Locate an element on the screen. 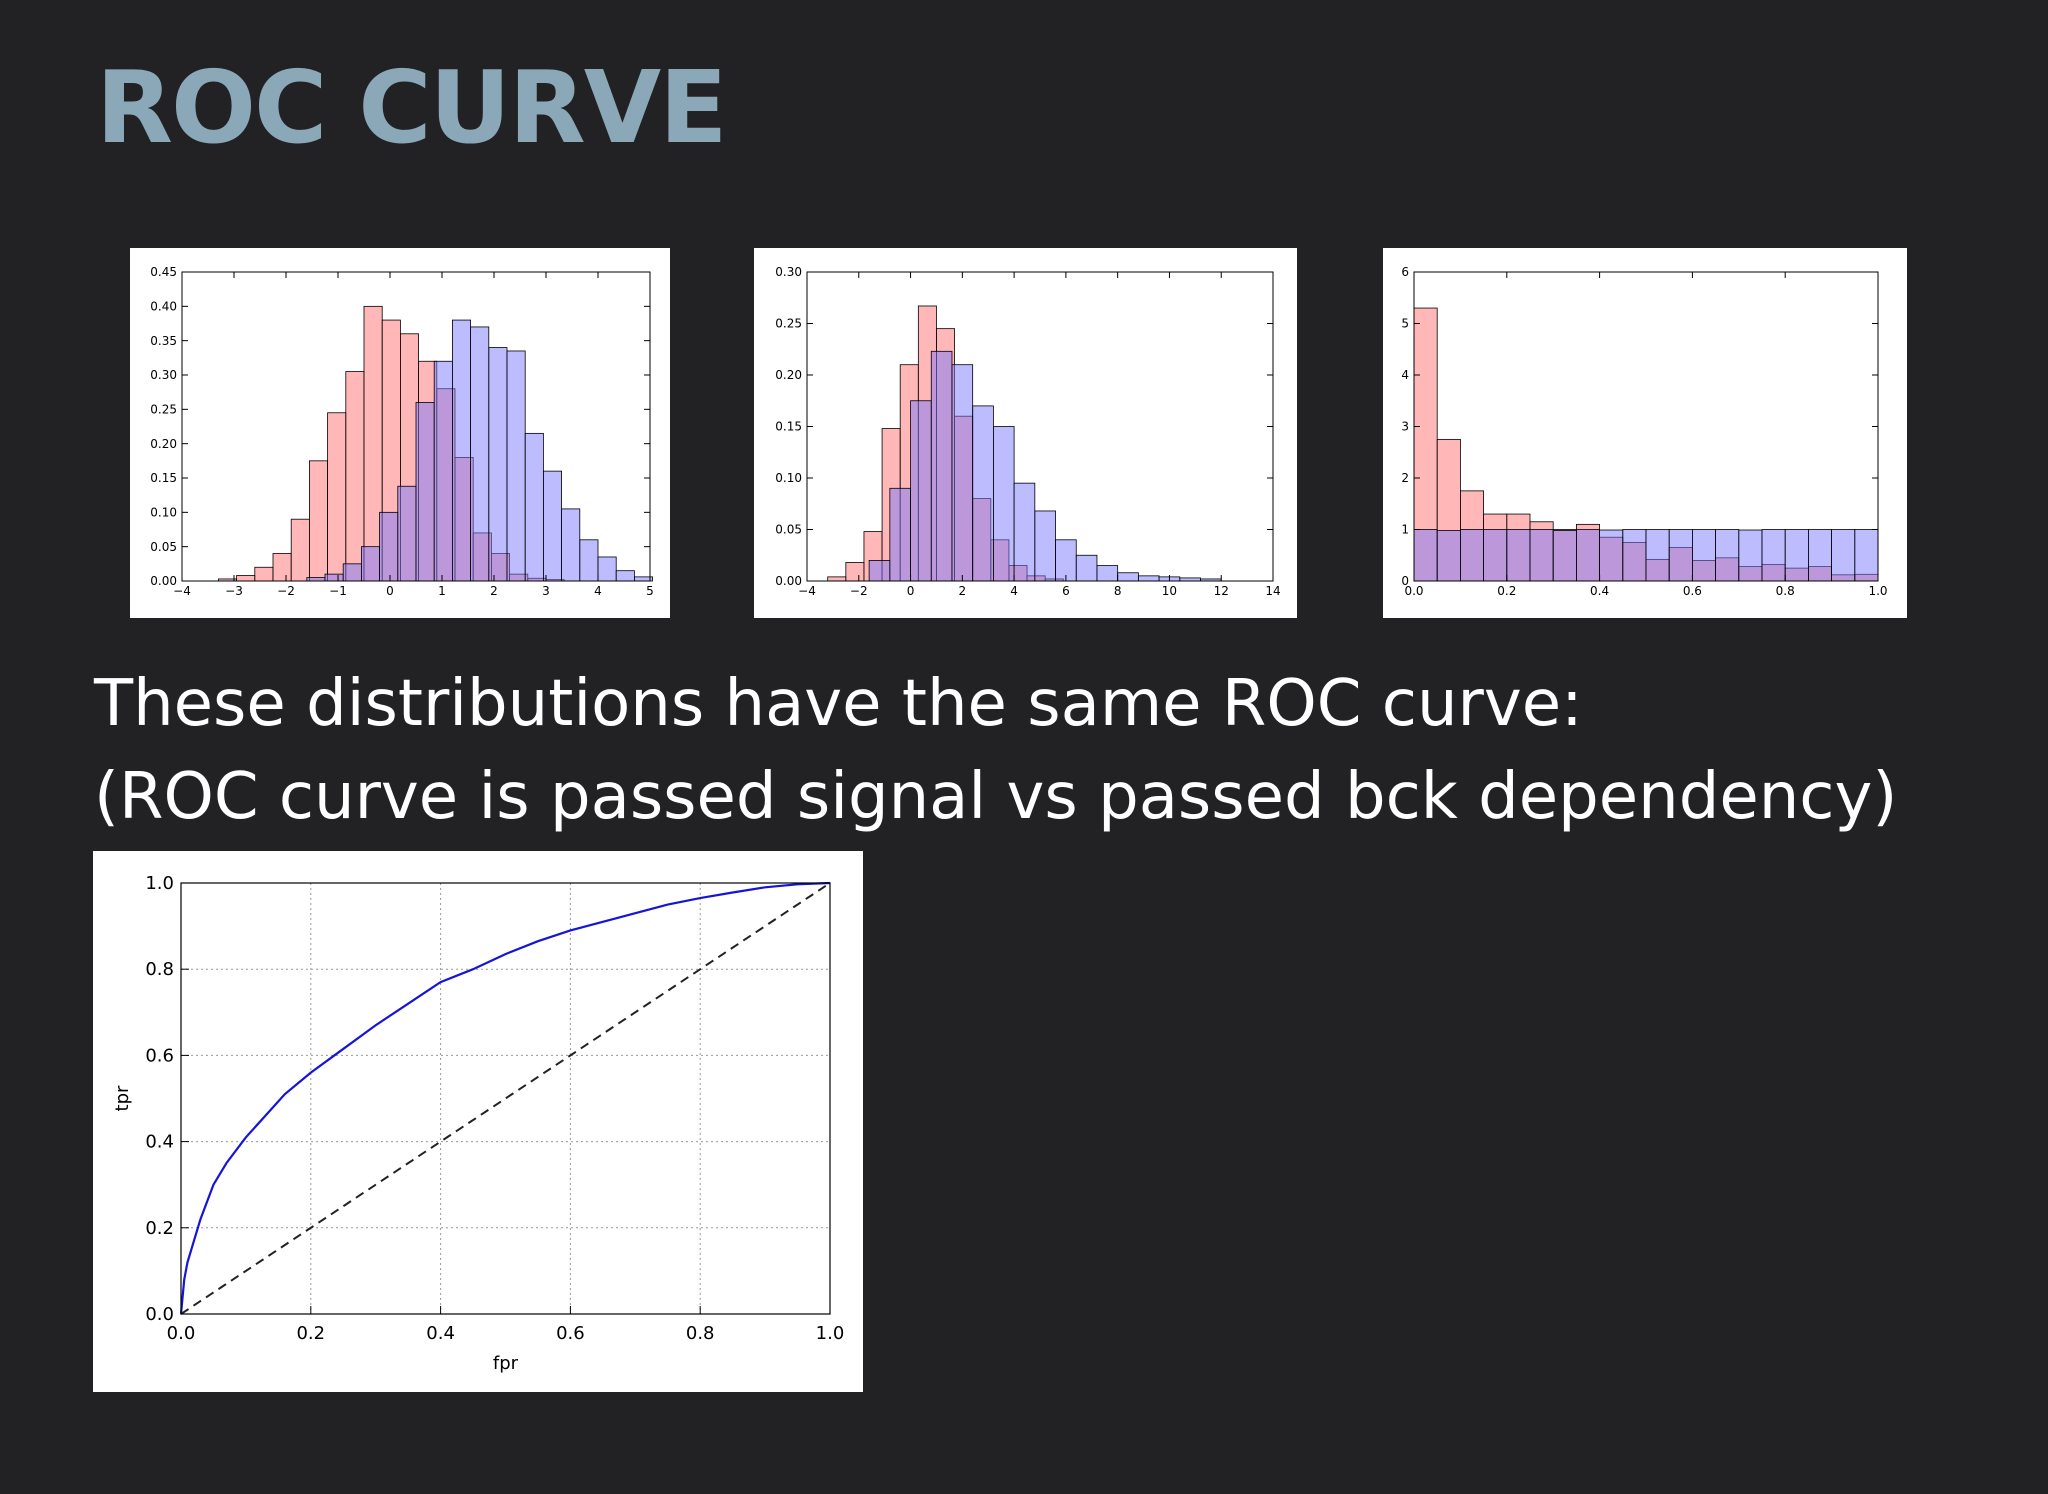 The image size is (2048, 1494). y-tick-label: 0.2 is located at coordinates (159, 1228).